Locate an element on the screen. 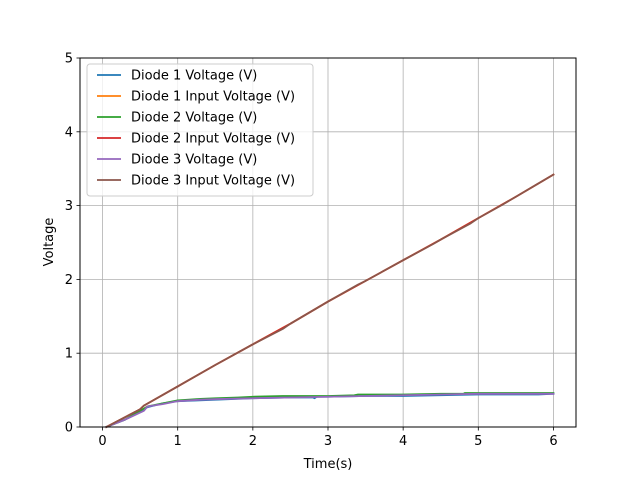 Image resolution: width=640 pixels, height=480 pixels. y-tick-label: 0 is located at coordinates (69, 428).